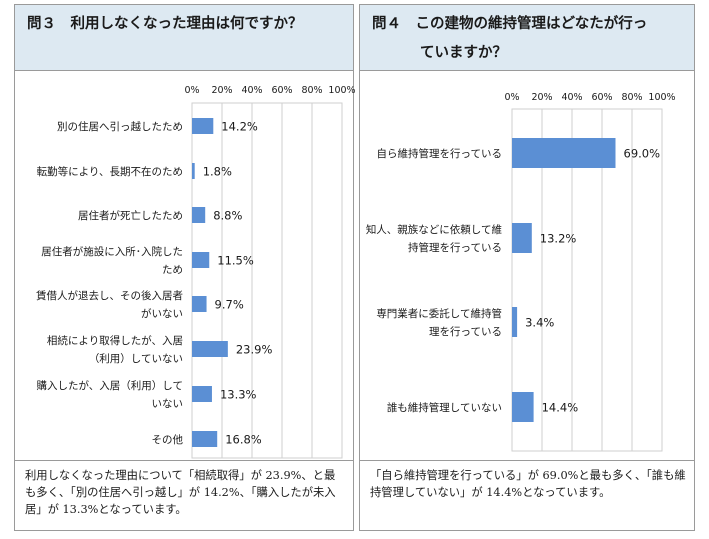  I want to click on category-label: 持管理を行っている, so click(455, 247).